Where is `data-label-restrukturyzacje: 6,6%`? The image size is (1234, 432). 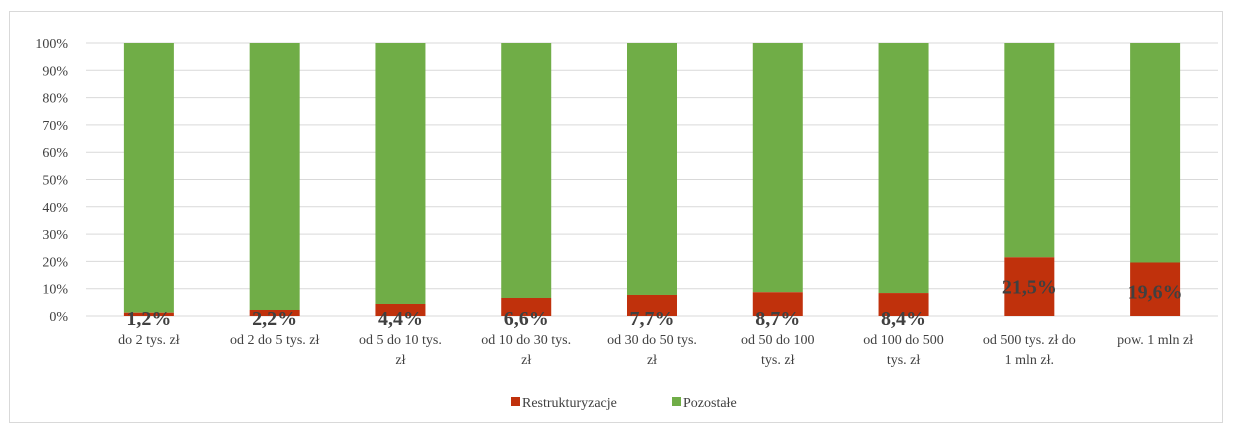
data-label-restrukturyzacje: 6,6% is located at coordinates (526, 319).